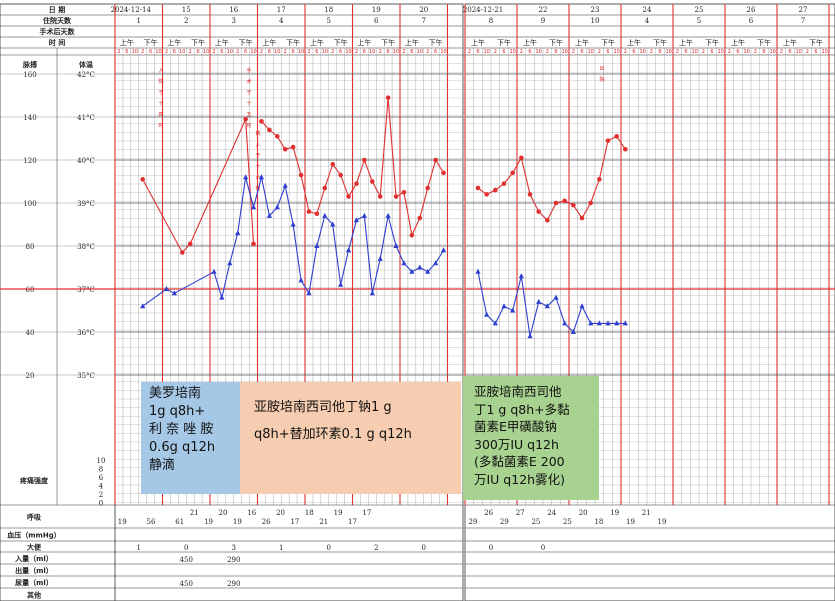 The width and height of the screenshot is (835, 601). What do you see at coordinates (160, 125) in the screenshot?
I see `vertical-note: 时` at bounding box center [160, 125].